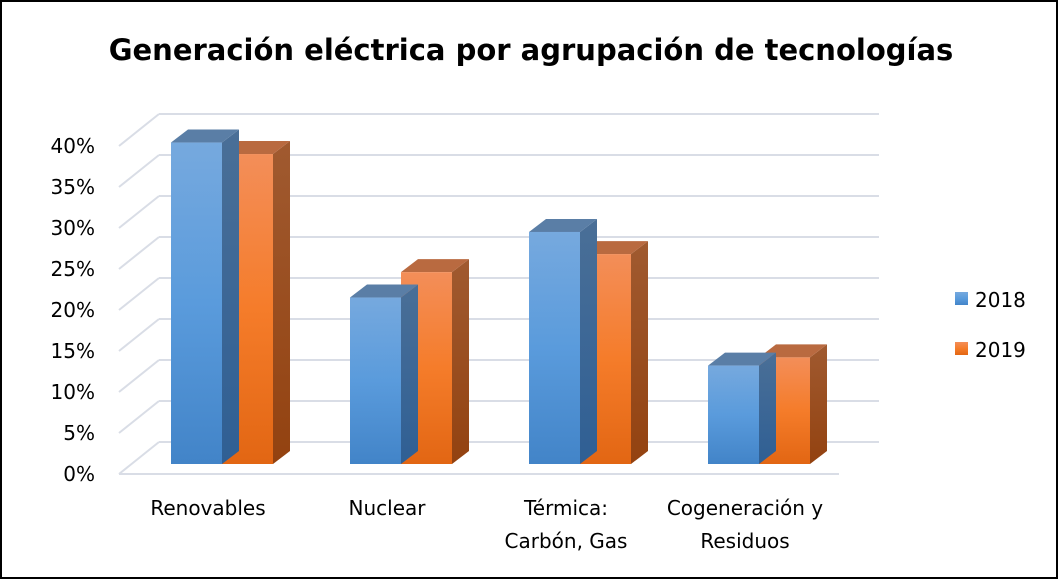 The image size is (1058, 579). What do you see at coordinates (73, 269) in the screenshot?
I see `y-tick-label: 25%` at bounding box center [73, 269].